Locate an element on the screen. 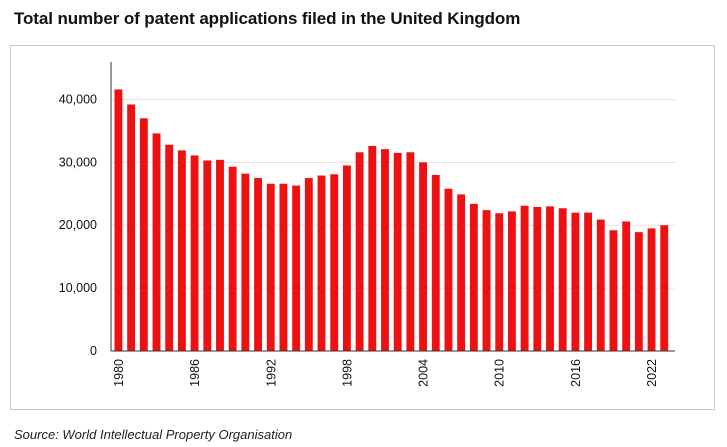  bar-1997 is located at coordinates (334, 262).